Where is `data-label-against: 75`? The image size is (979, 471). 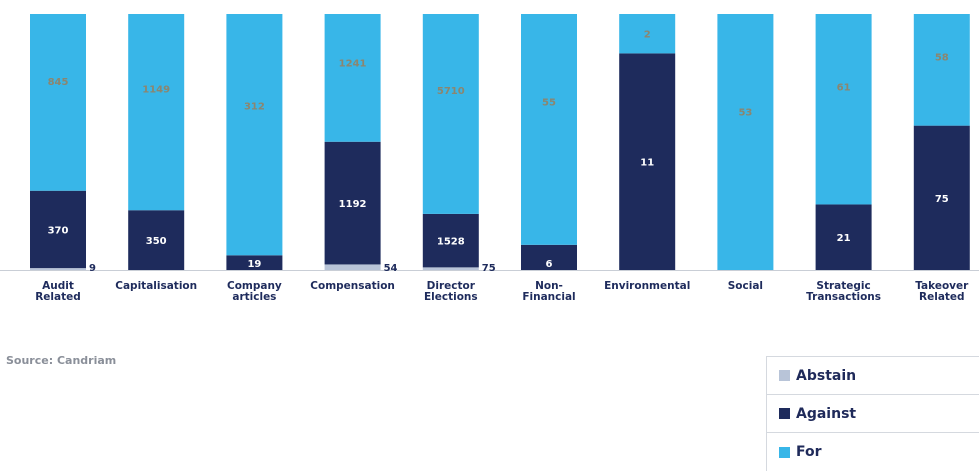
data-label-against: 75 is located at coordinates (942, 199).